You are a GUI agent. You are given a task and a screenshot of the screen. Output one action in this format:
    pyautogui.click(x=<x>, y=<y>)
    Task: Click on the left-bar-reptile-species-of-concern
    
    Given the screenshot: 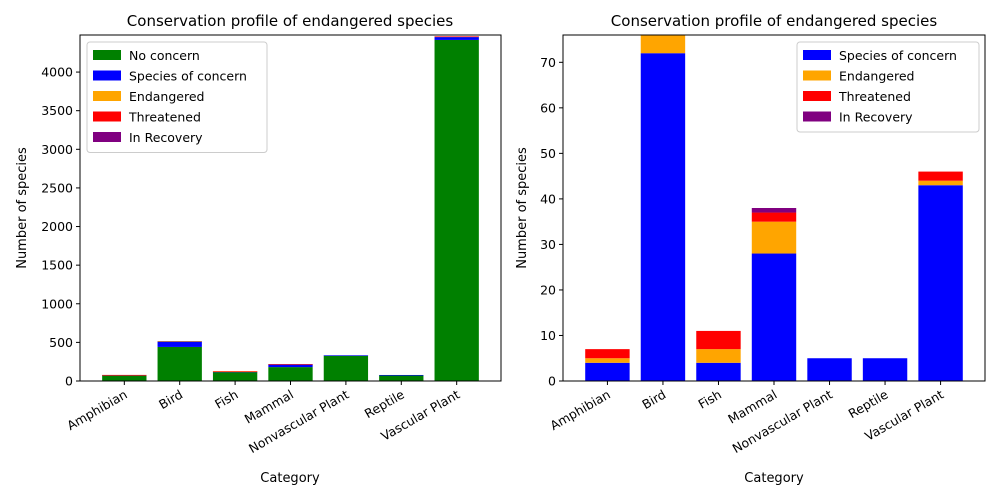 What is the action you would take?
    pyautogui.click(x=401, y=375)
    